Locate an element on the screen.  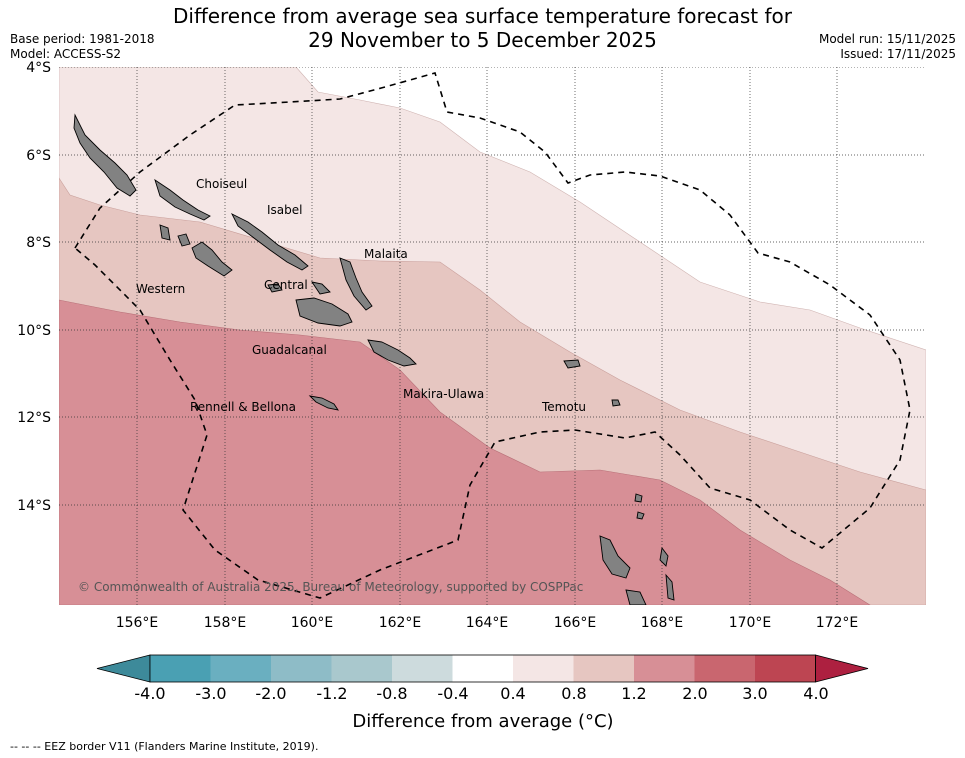
colorbar-tick: 0.8 is located at coordinates (573, 693).